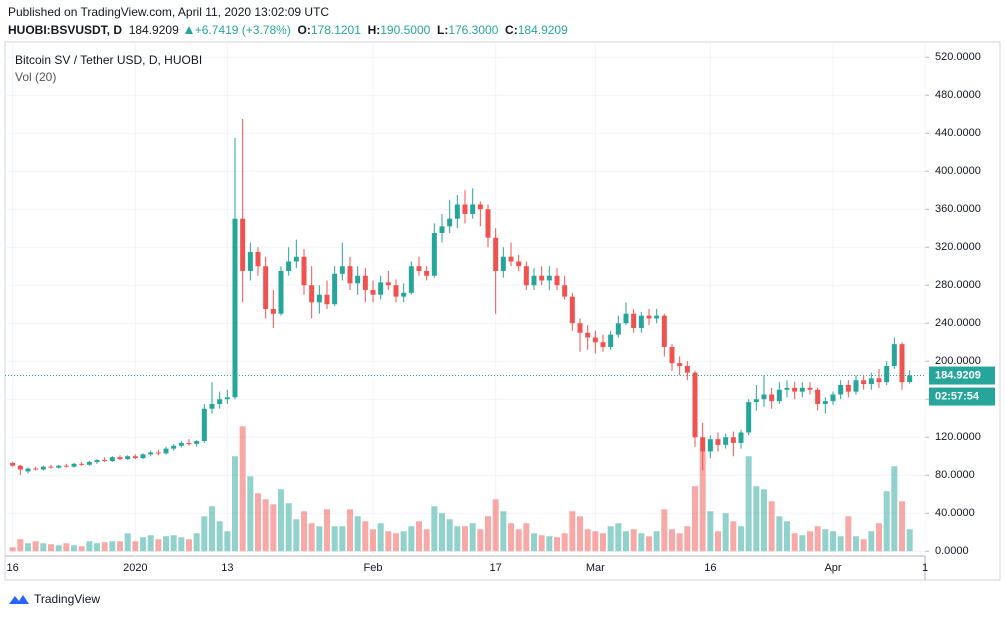  Describe the element at coordinates (108, 60) in the screenshot. I see `chart-title: Bitcoin SV / Tether USD, D, HUOBI` at that location.